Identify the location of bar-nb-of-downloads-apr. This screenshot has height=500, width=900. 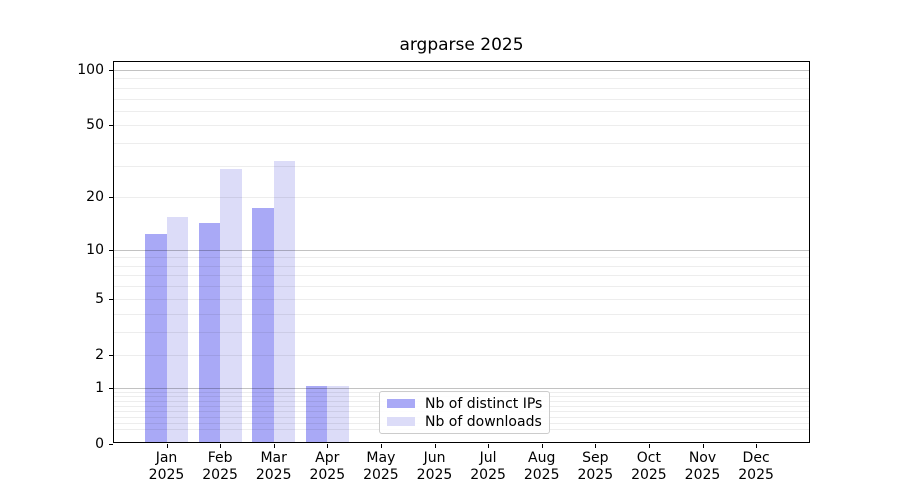
(338, 413).